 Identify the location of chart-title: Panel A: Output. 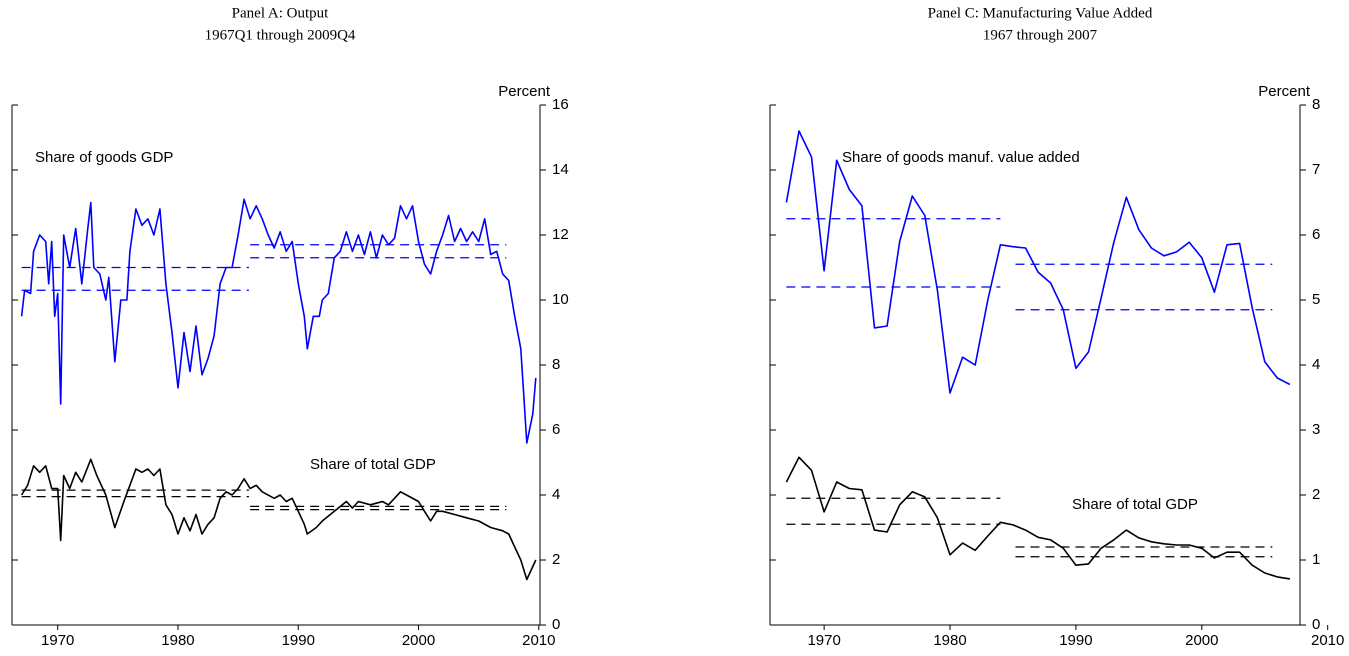
(280, 13).